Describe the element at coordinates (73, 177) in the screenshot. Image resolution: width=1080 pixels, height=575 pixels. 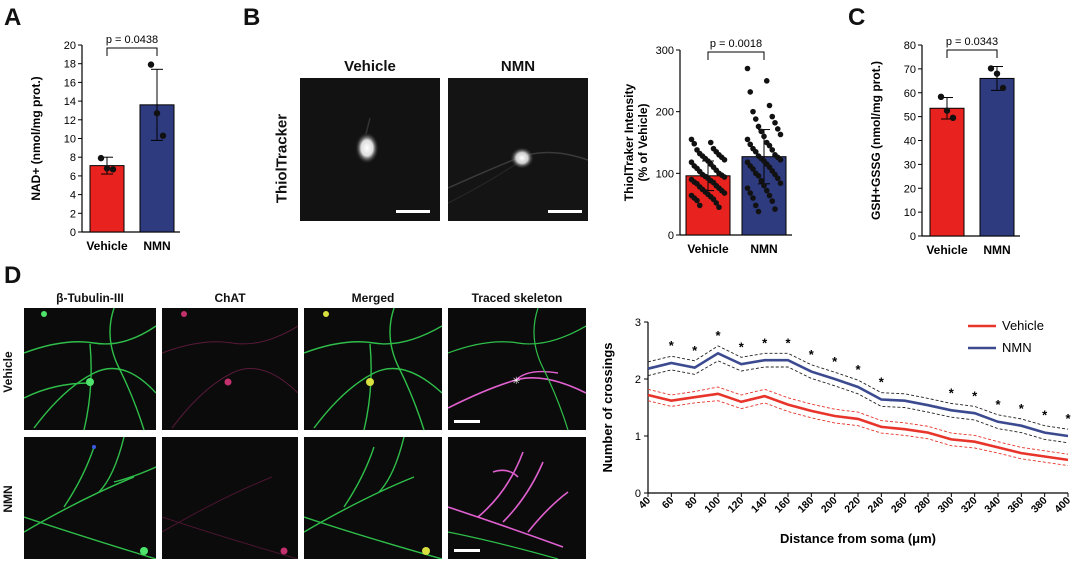
I see `y-tick-label-3: 6` at that location.